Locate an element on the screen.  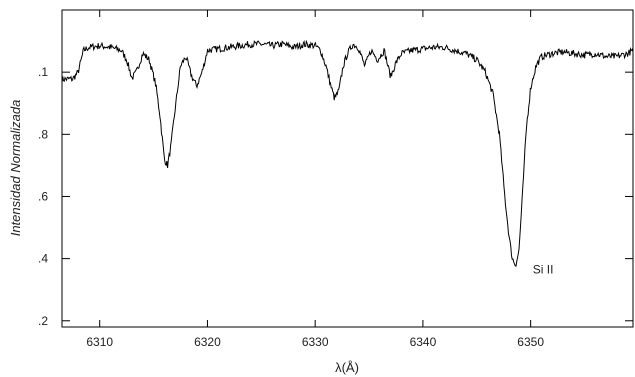
y-axis-title: Intensidad Normalizada is located at coordinates (15, 168).